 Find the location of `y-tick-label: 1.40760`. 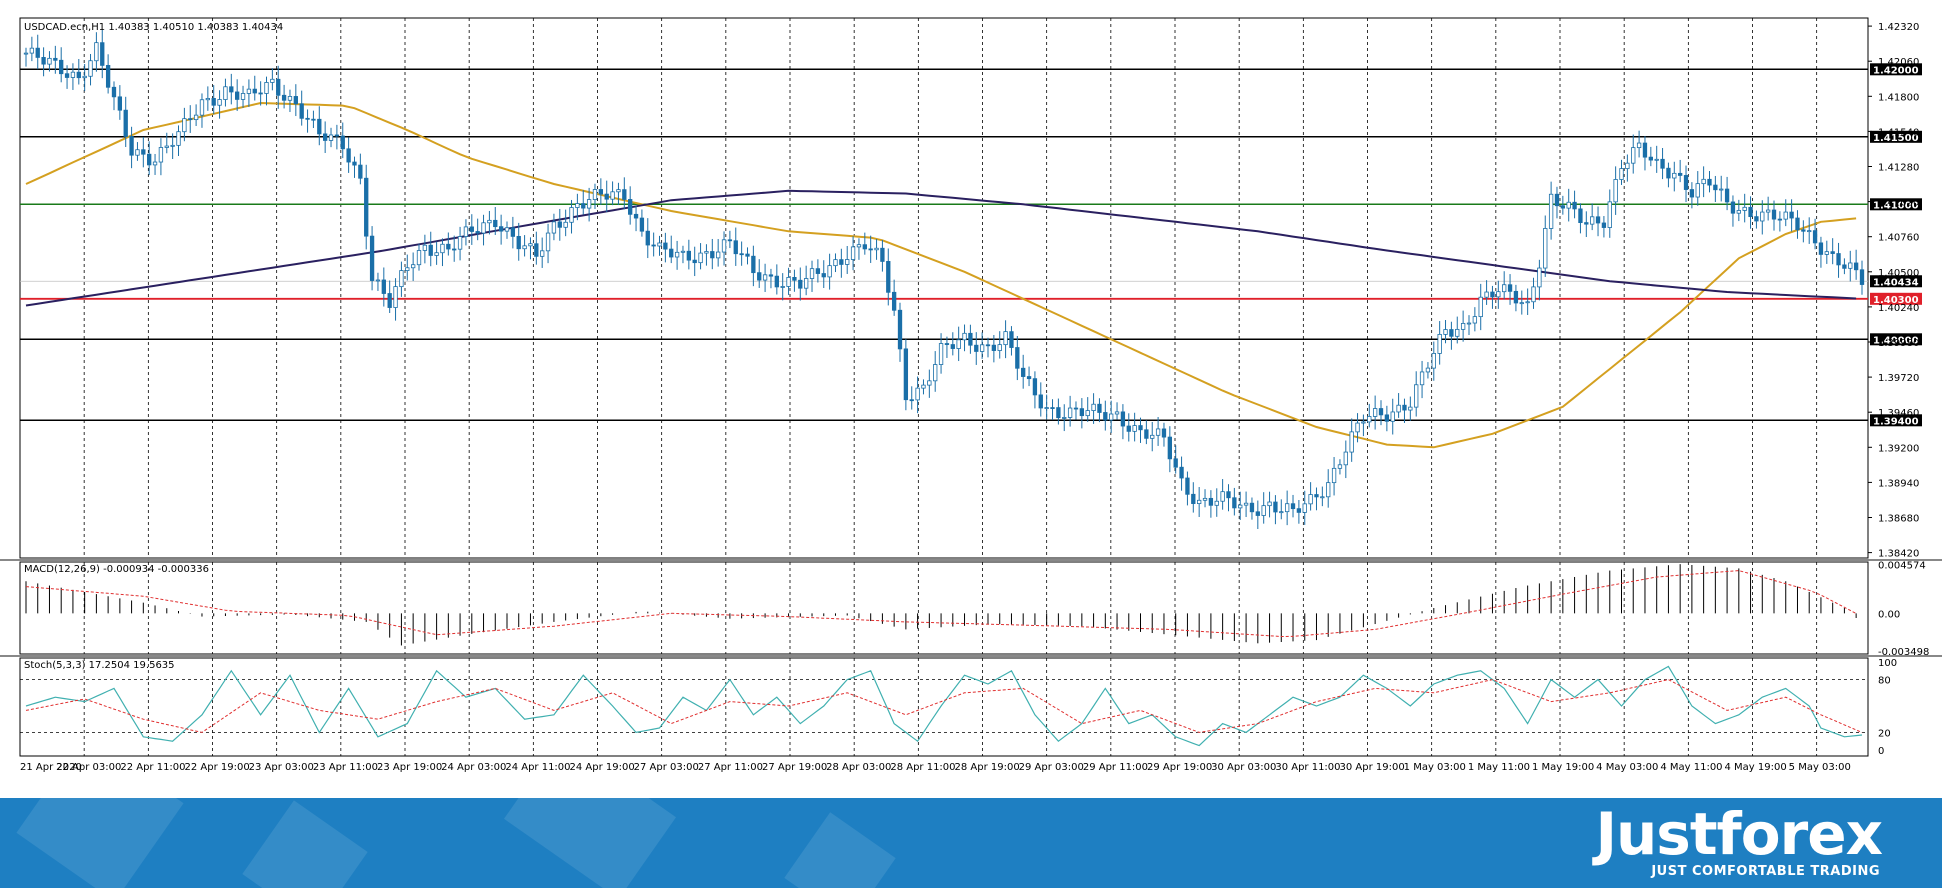

y-tick-label: 1.40760 is located at coordinates (1898, 238).